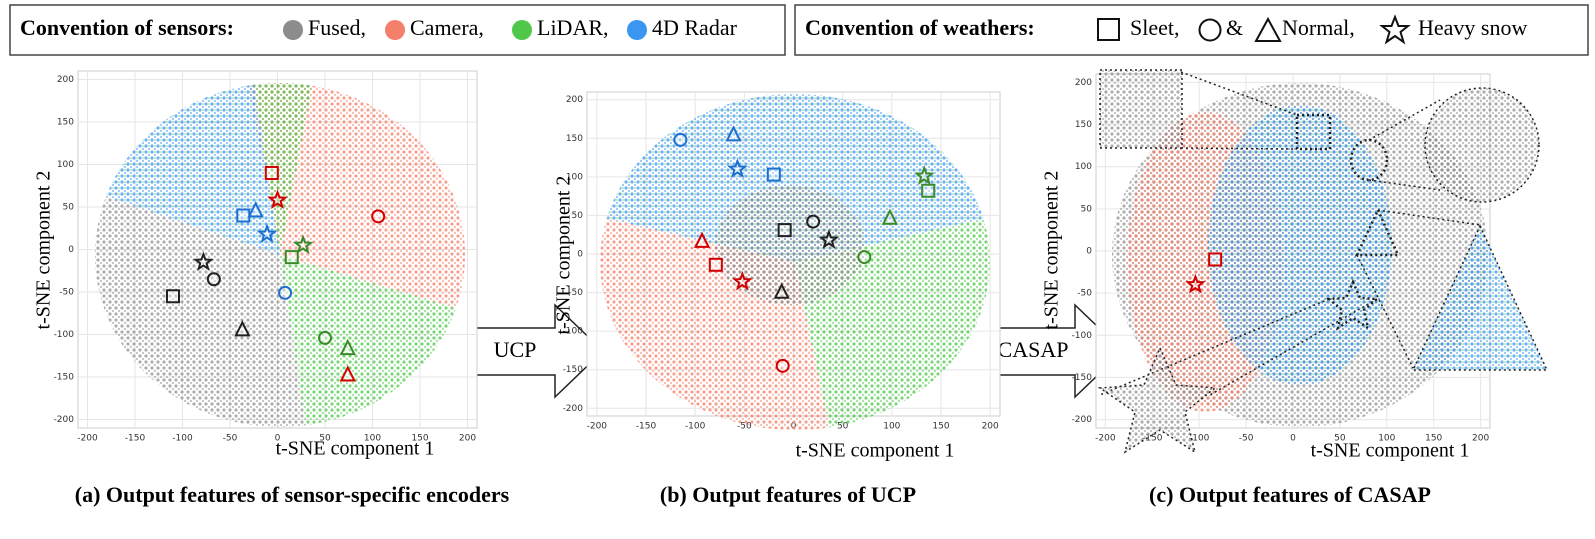 This screenshot has width=1595, height=539. What do you see at coordinates (1155, 27) in the screenshot?
I see `legend-label: Sleet,` at bounding box center [1155, 27].